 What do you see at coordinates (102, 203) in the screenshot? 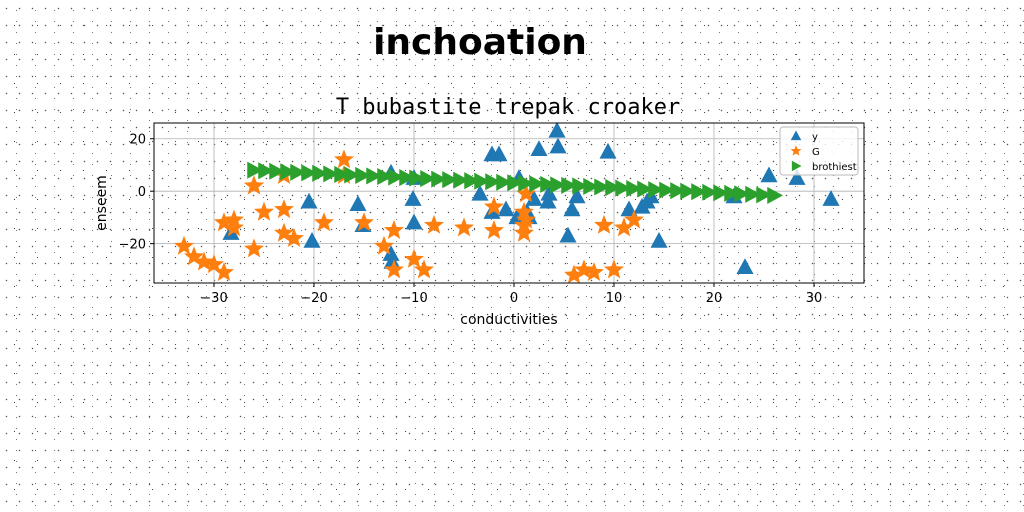
I see `y-axis-label: enseem` at bounding box center [102, 203].